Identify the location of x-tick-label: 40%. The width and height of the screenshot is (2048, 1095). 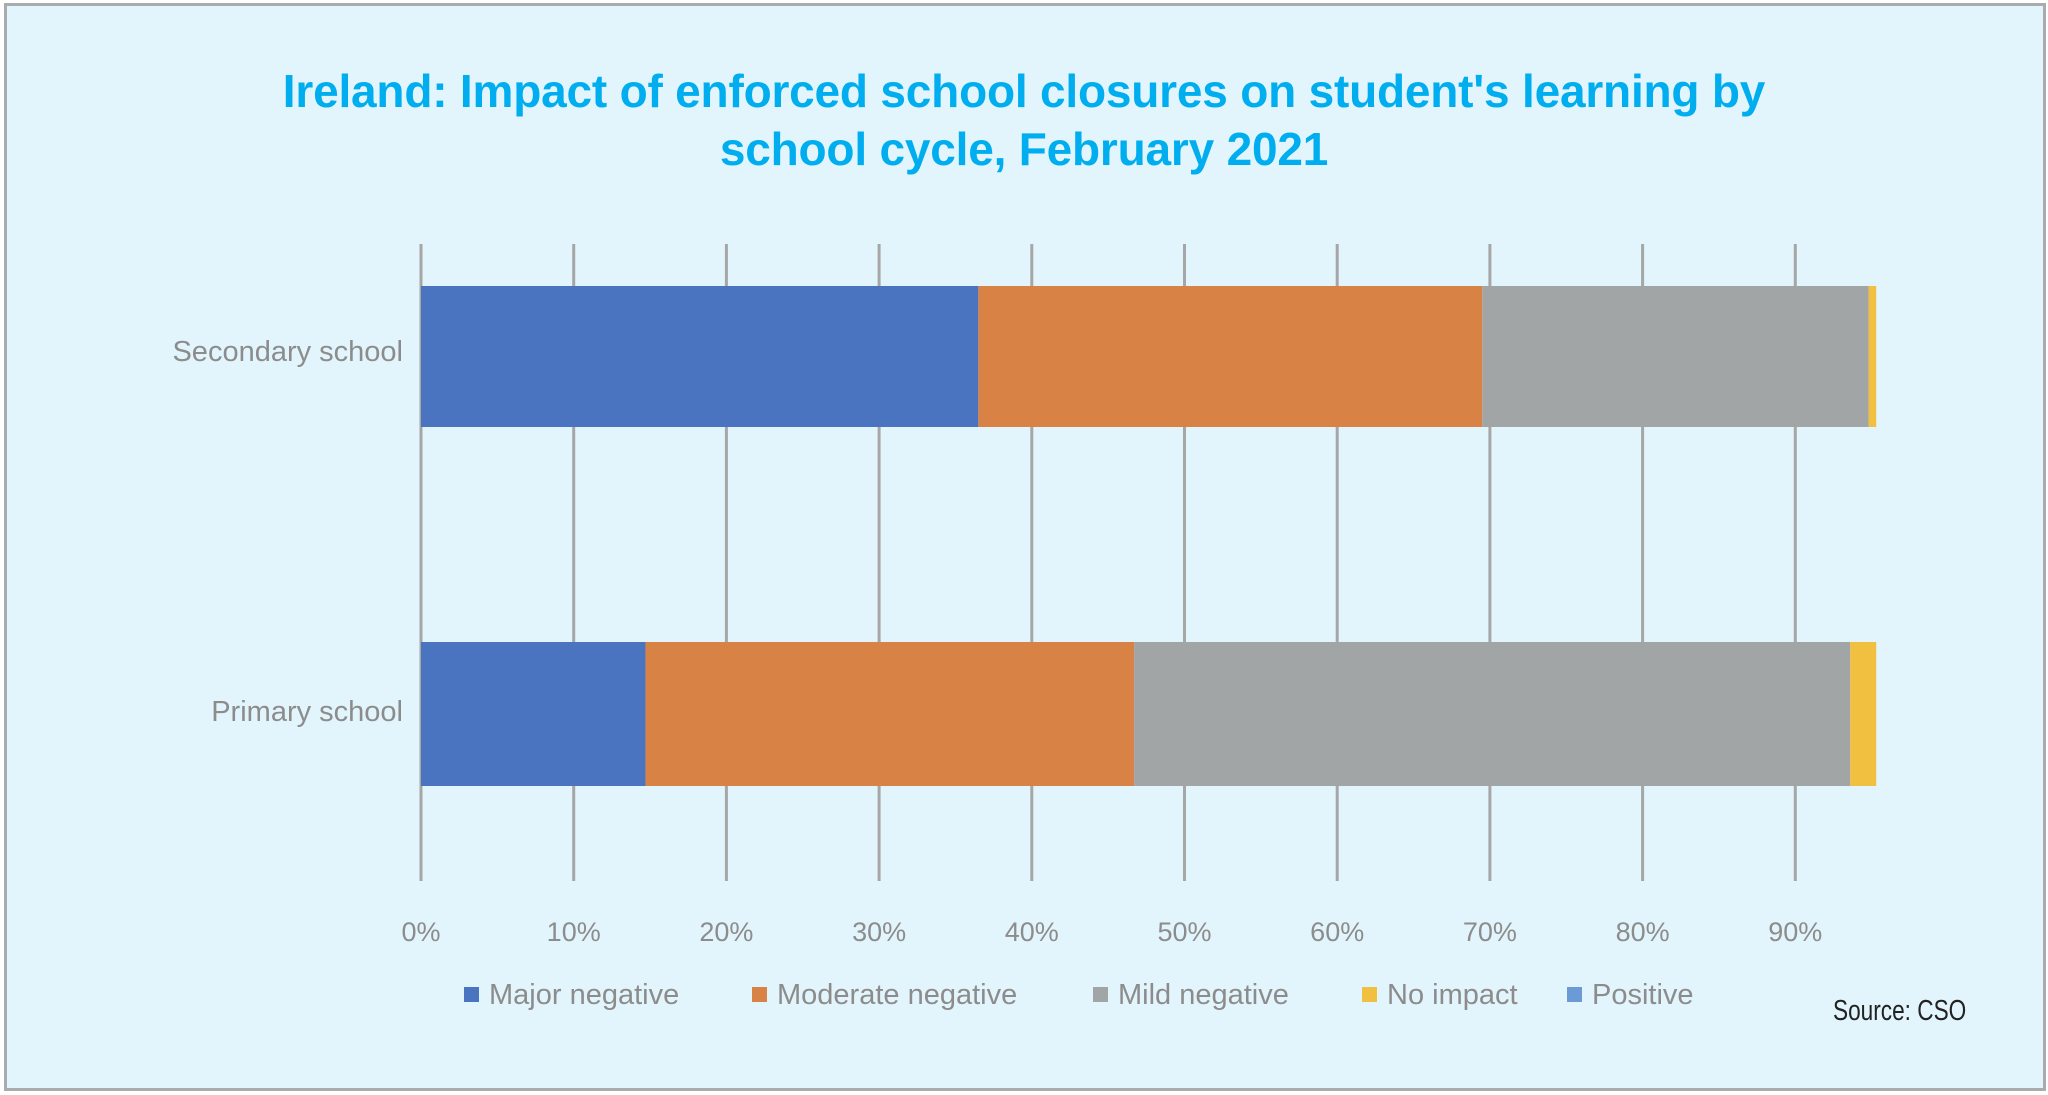
(1032, 932).